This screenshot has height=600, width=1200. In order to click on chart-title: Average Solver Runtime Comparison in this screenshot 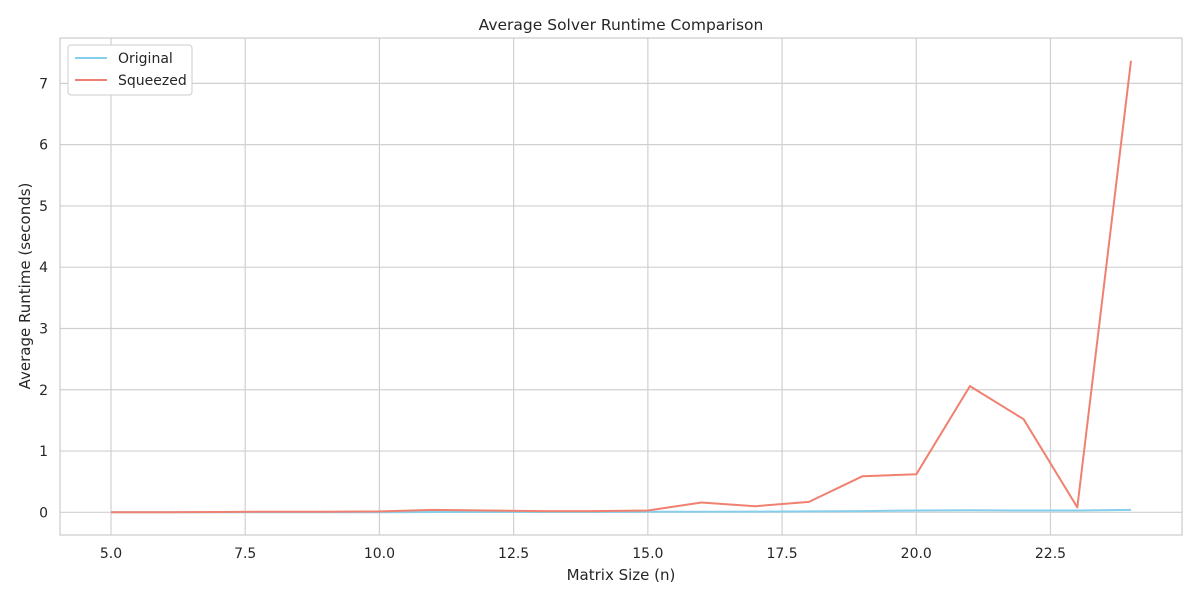, I will do `click(621, 25)`.